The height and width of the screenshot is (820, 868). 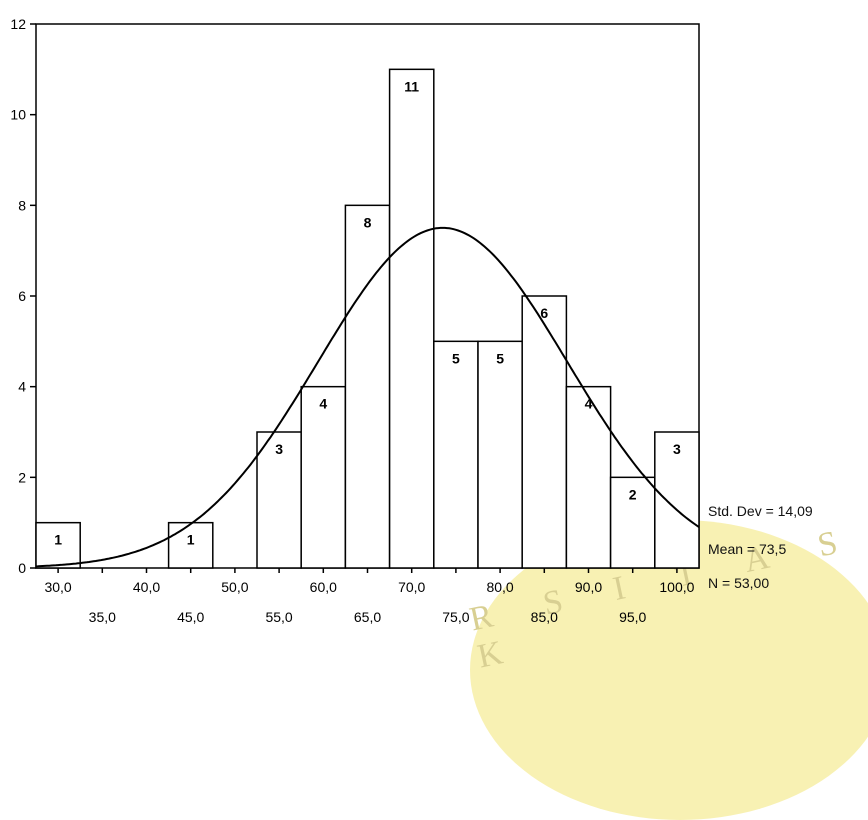 What do you see at coordinates (747, 549) in the screenshot?
I see `mean-label: Mean = 73,5` at bounding box center [747, 549].